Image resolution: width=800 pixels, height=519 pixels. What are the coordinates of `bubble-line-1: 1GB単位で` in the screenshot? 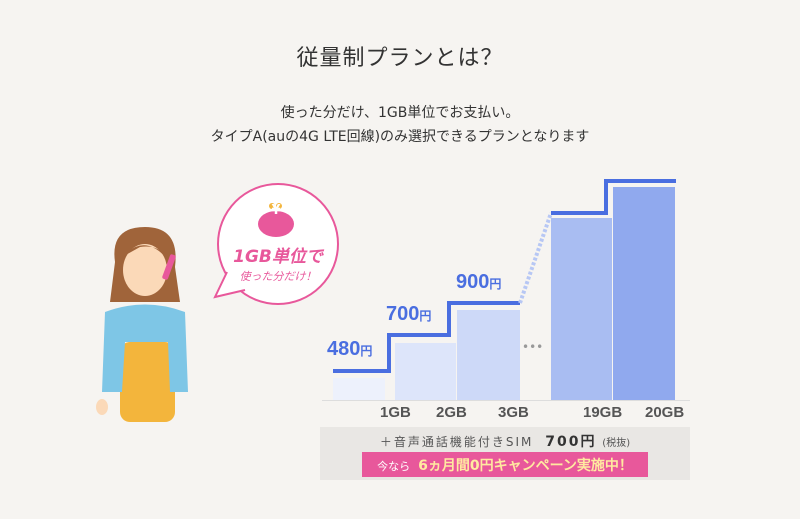 It's located at (278, 257).